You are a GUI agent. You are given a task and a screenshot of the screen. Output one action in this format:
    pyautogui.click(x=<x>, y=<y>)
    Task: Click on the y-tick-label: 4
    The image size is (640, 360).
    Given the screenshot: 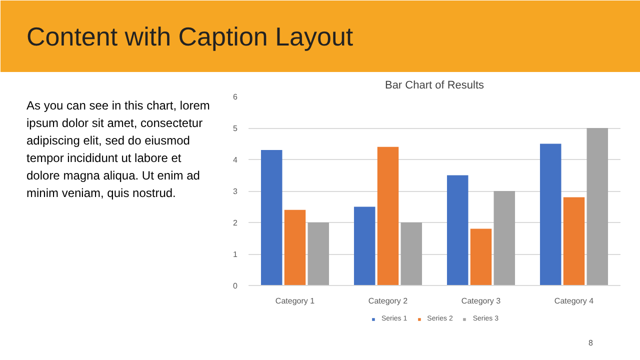 What is the action you would take?
    pyautogui.click(x=235, y=160)
    